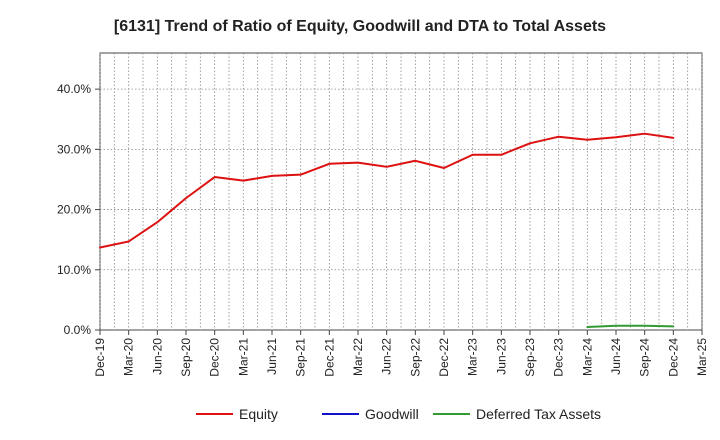 This screenshot has width=720, height=440. I want to click on x-tick-label: Sep-21, so click(301, 357).